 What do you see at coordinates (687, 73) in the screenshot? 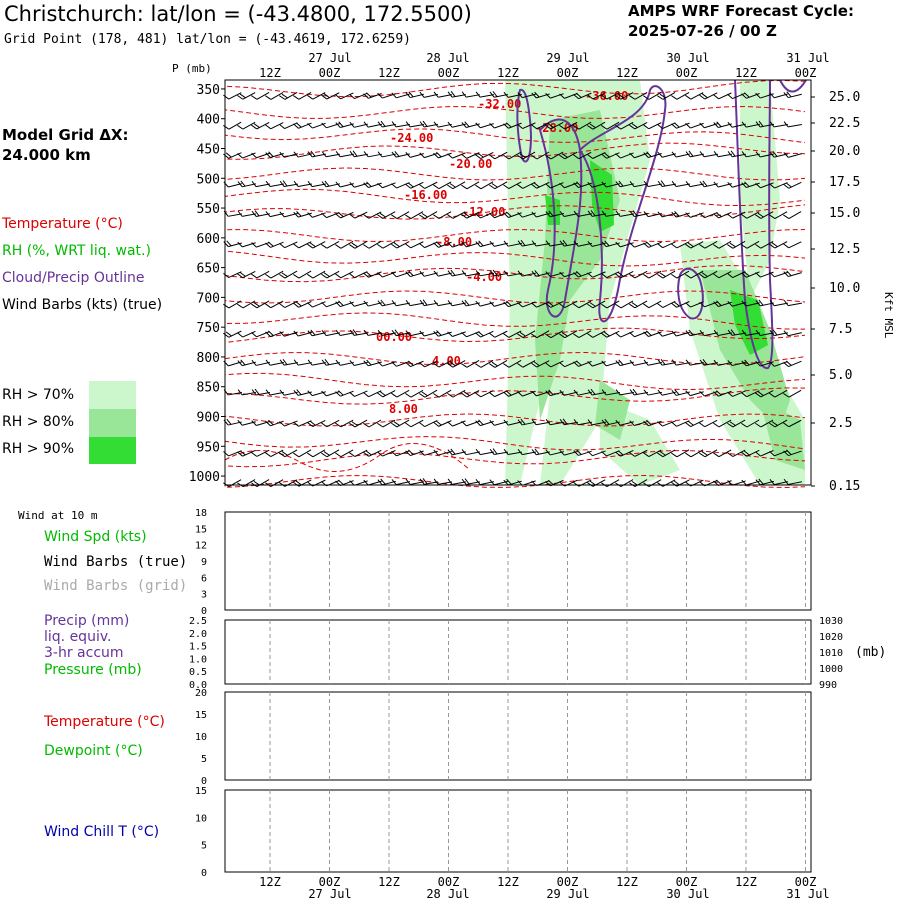
I see `top-time-label: 00Z` at bounding box center [687, 73].